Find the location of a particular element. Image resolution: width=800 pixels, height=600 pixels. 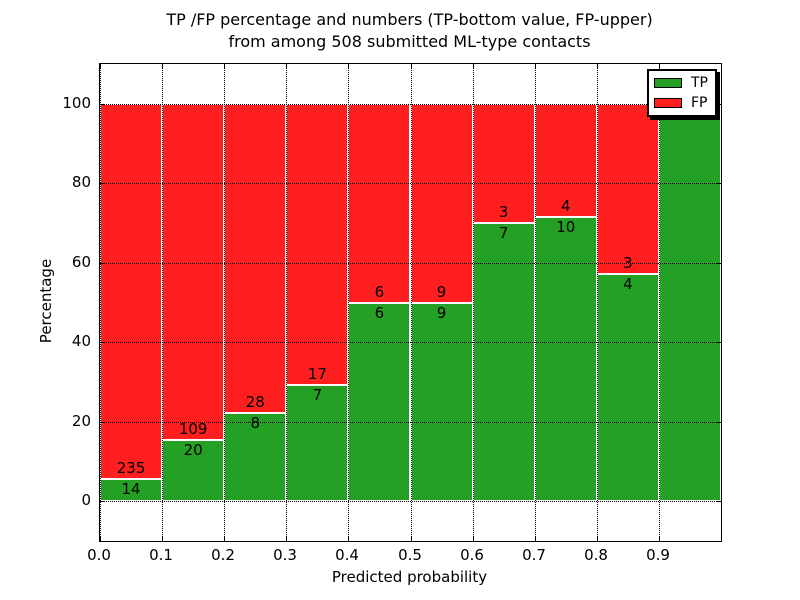

fp-count-label: 17 is located at coordinates (317, 374).